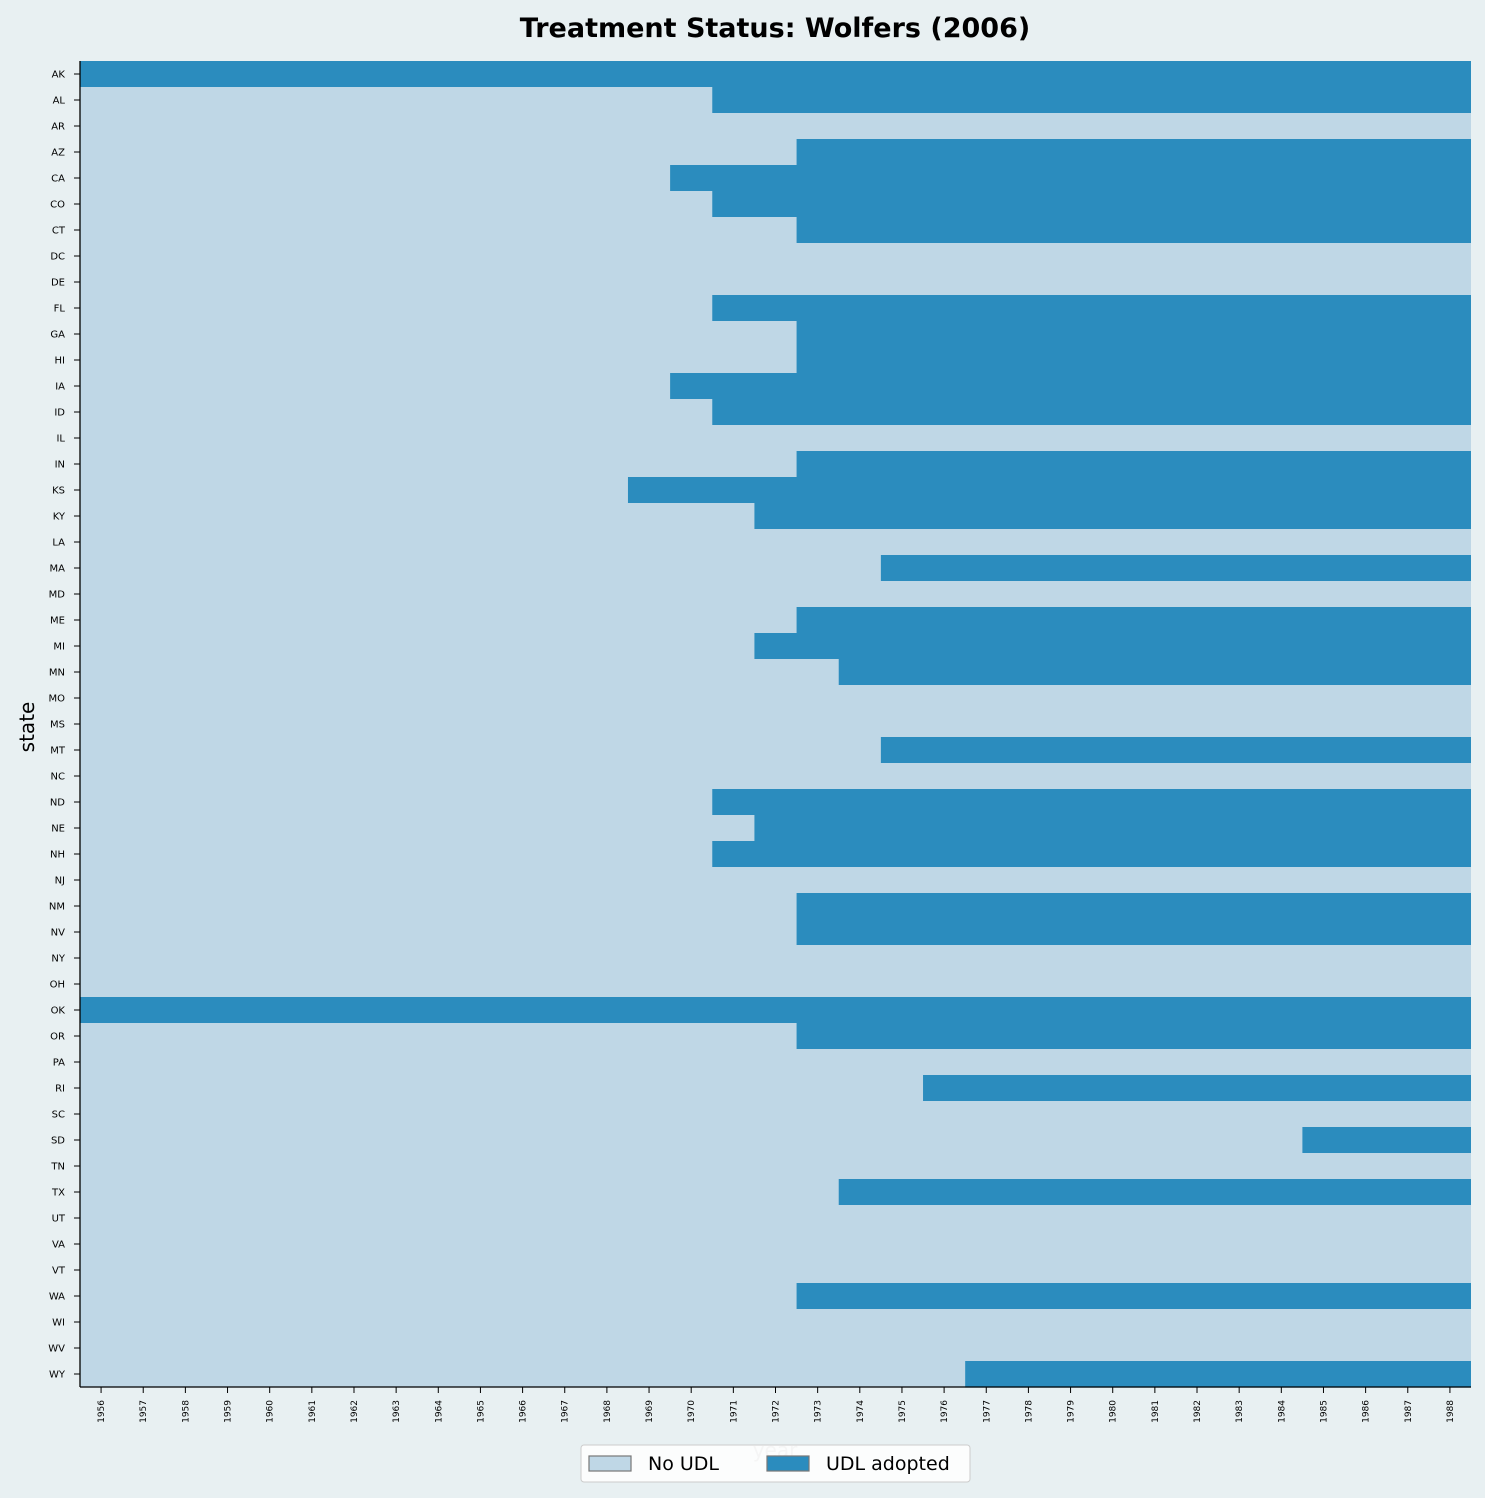 The height and width of the screenshot is (1498, 1485). What do you see at coordinates (1091, 308) in the screenshot?
I see `row-treated-fl` at bounding box center [1091, 308].